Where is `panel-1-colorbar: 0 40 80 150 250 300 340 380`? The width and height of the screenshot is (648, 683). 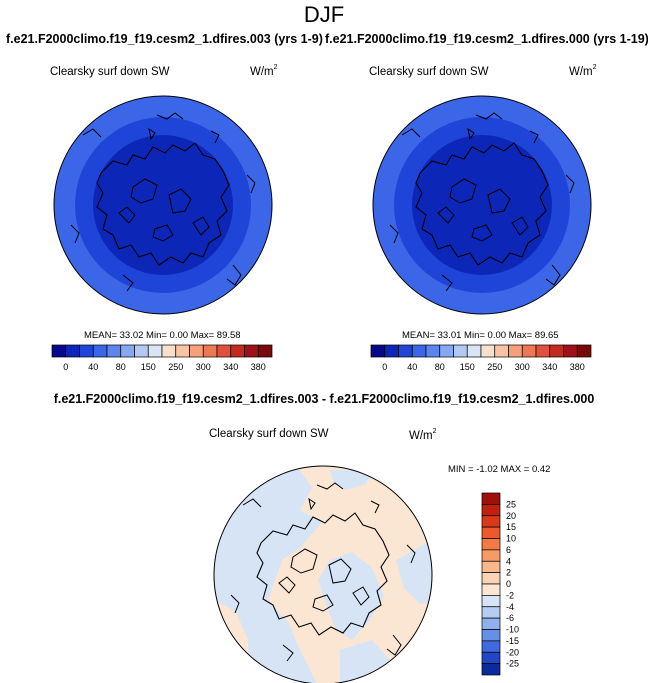
panel-1-colorbar: 0 40 80 150 250 300 340 380 is located at coordinates (162, 358).